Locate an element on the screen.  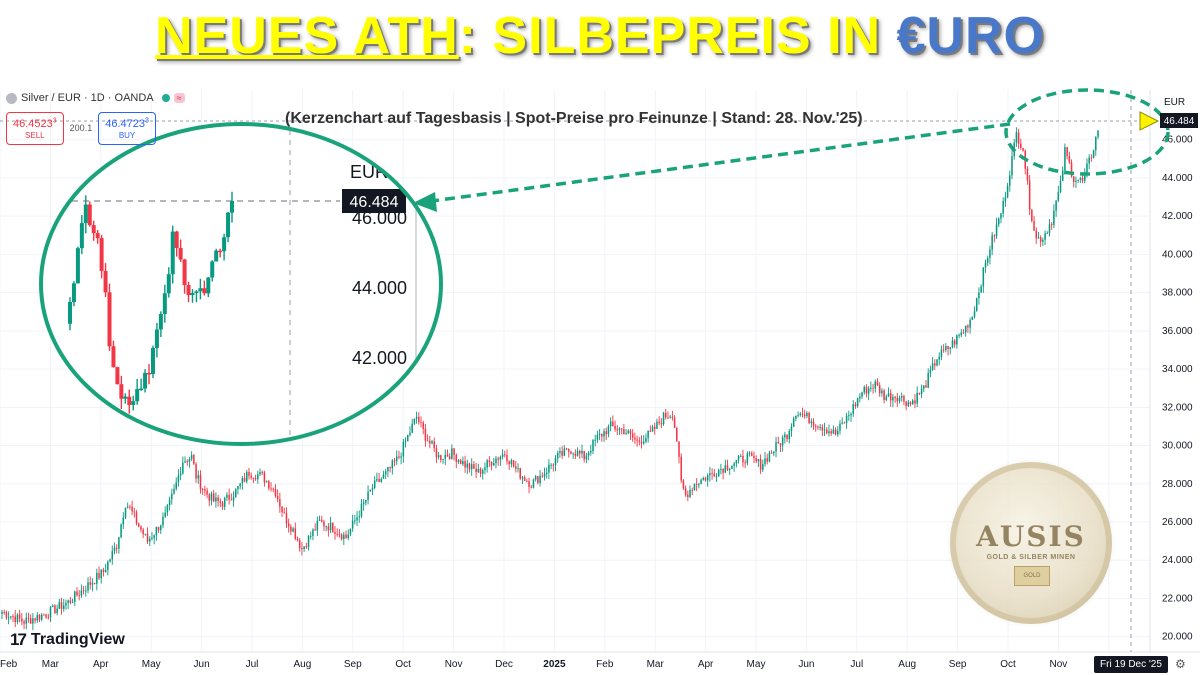
symbol-bar: Silver / EUR · 1D · OANDA ≈ is located at coordinates (95, 98).